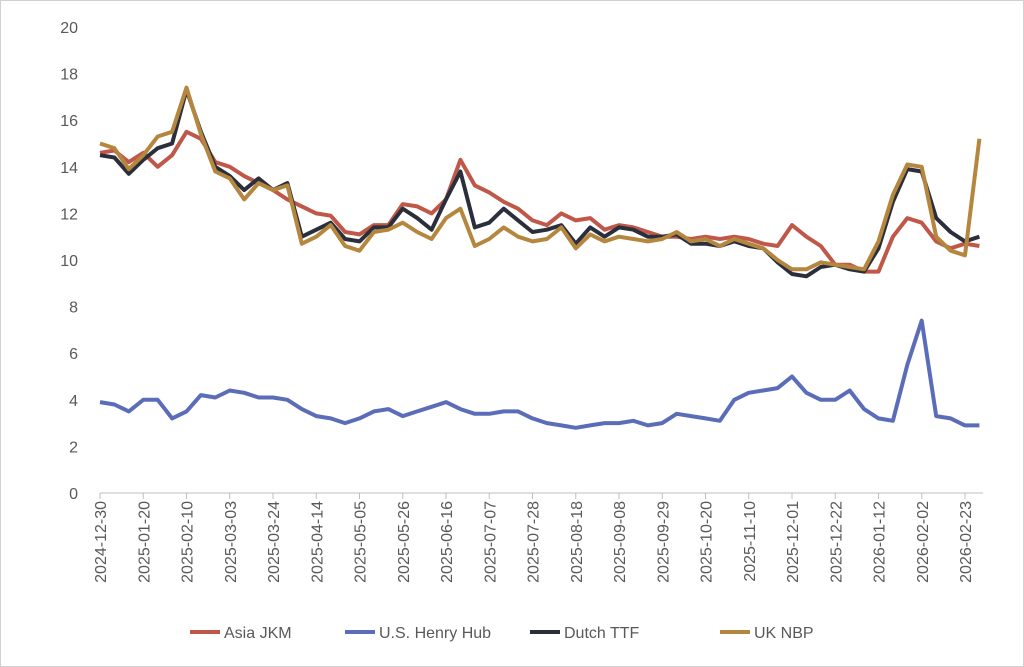 The width and height of the screenshot is (1024, 667). What do you see at coordinates (144, 542) in the screenshot?
I see `x-tick-label: 2025-01-20` at bounding box center [144, 542].